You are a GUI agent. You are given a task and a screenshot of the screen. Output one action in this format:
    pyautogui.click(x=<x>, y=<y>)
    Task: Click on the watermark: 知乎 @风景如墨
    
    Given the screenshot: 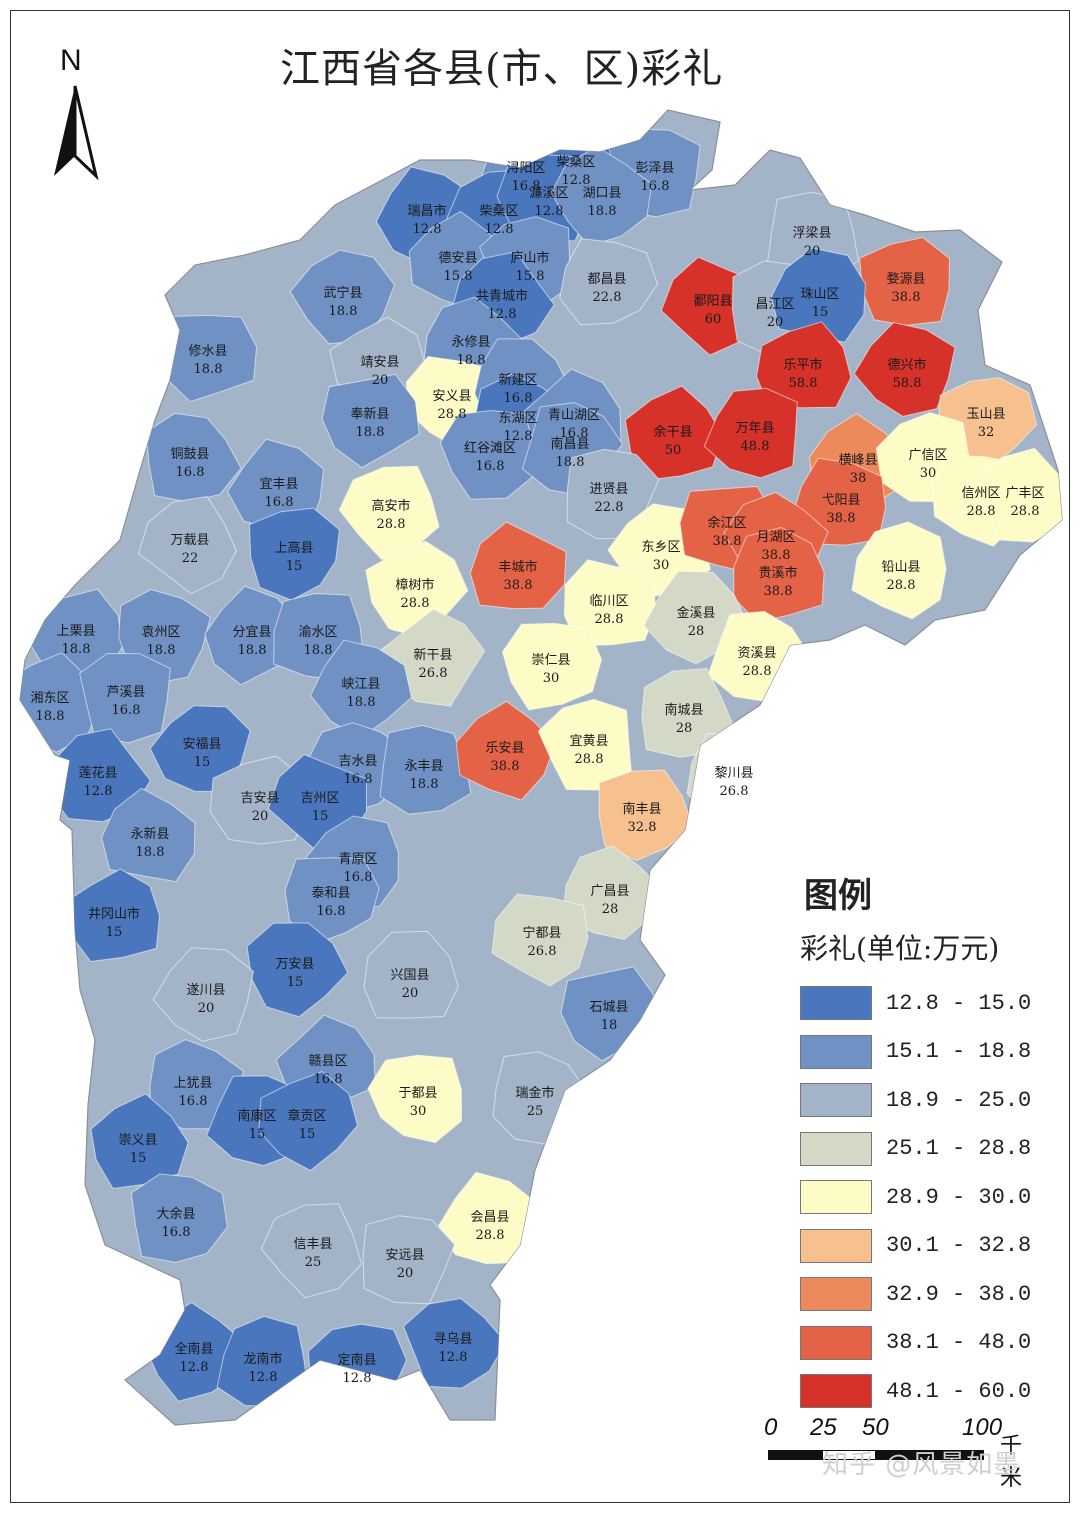 What is the action you would take?
    pyautogui.click(x=921, y=1465)
    